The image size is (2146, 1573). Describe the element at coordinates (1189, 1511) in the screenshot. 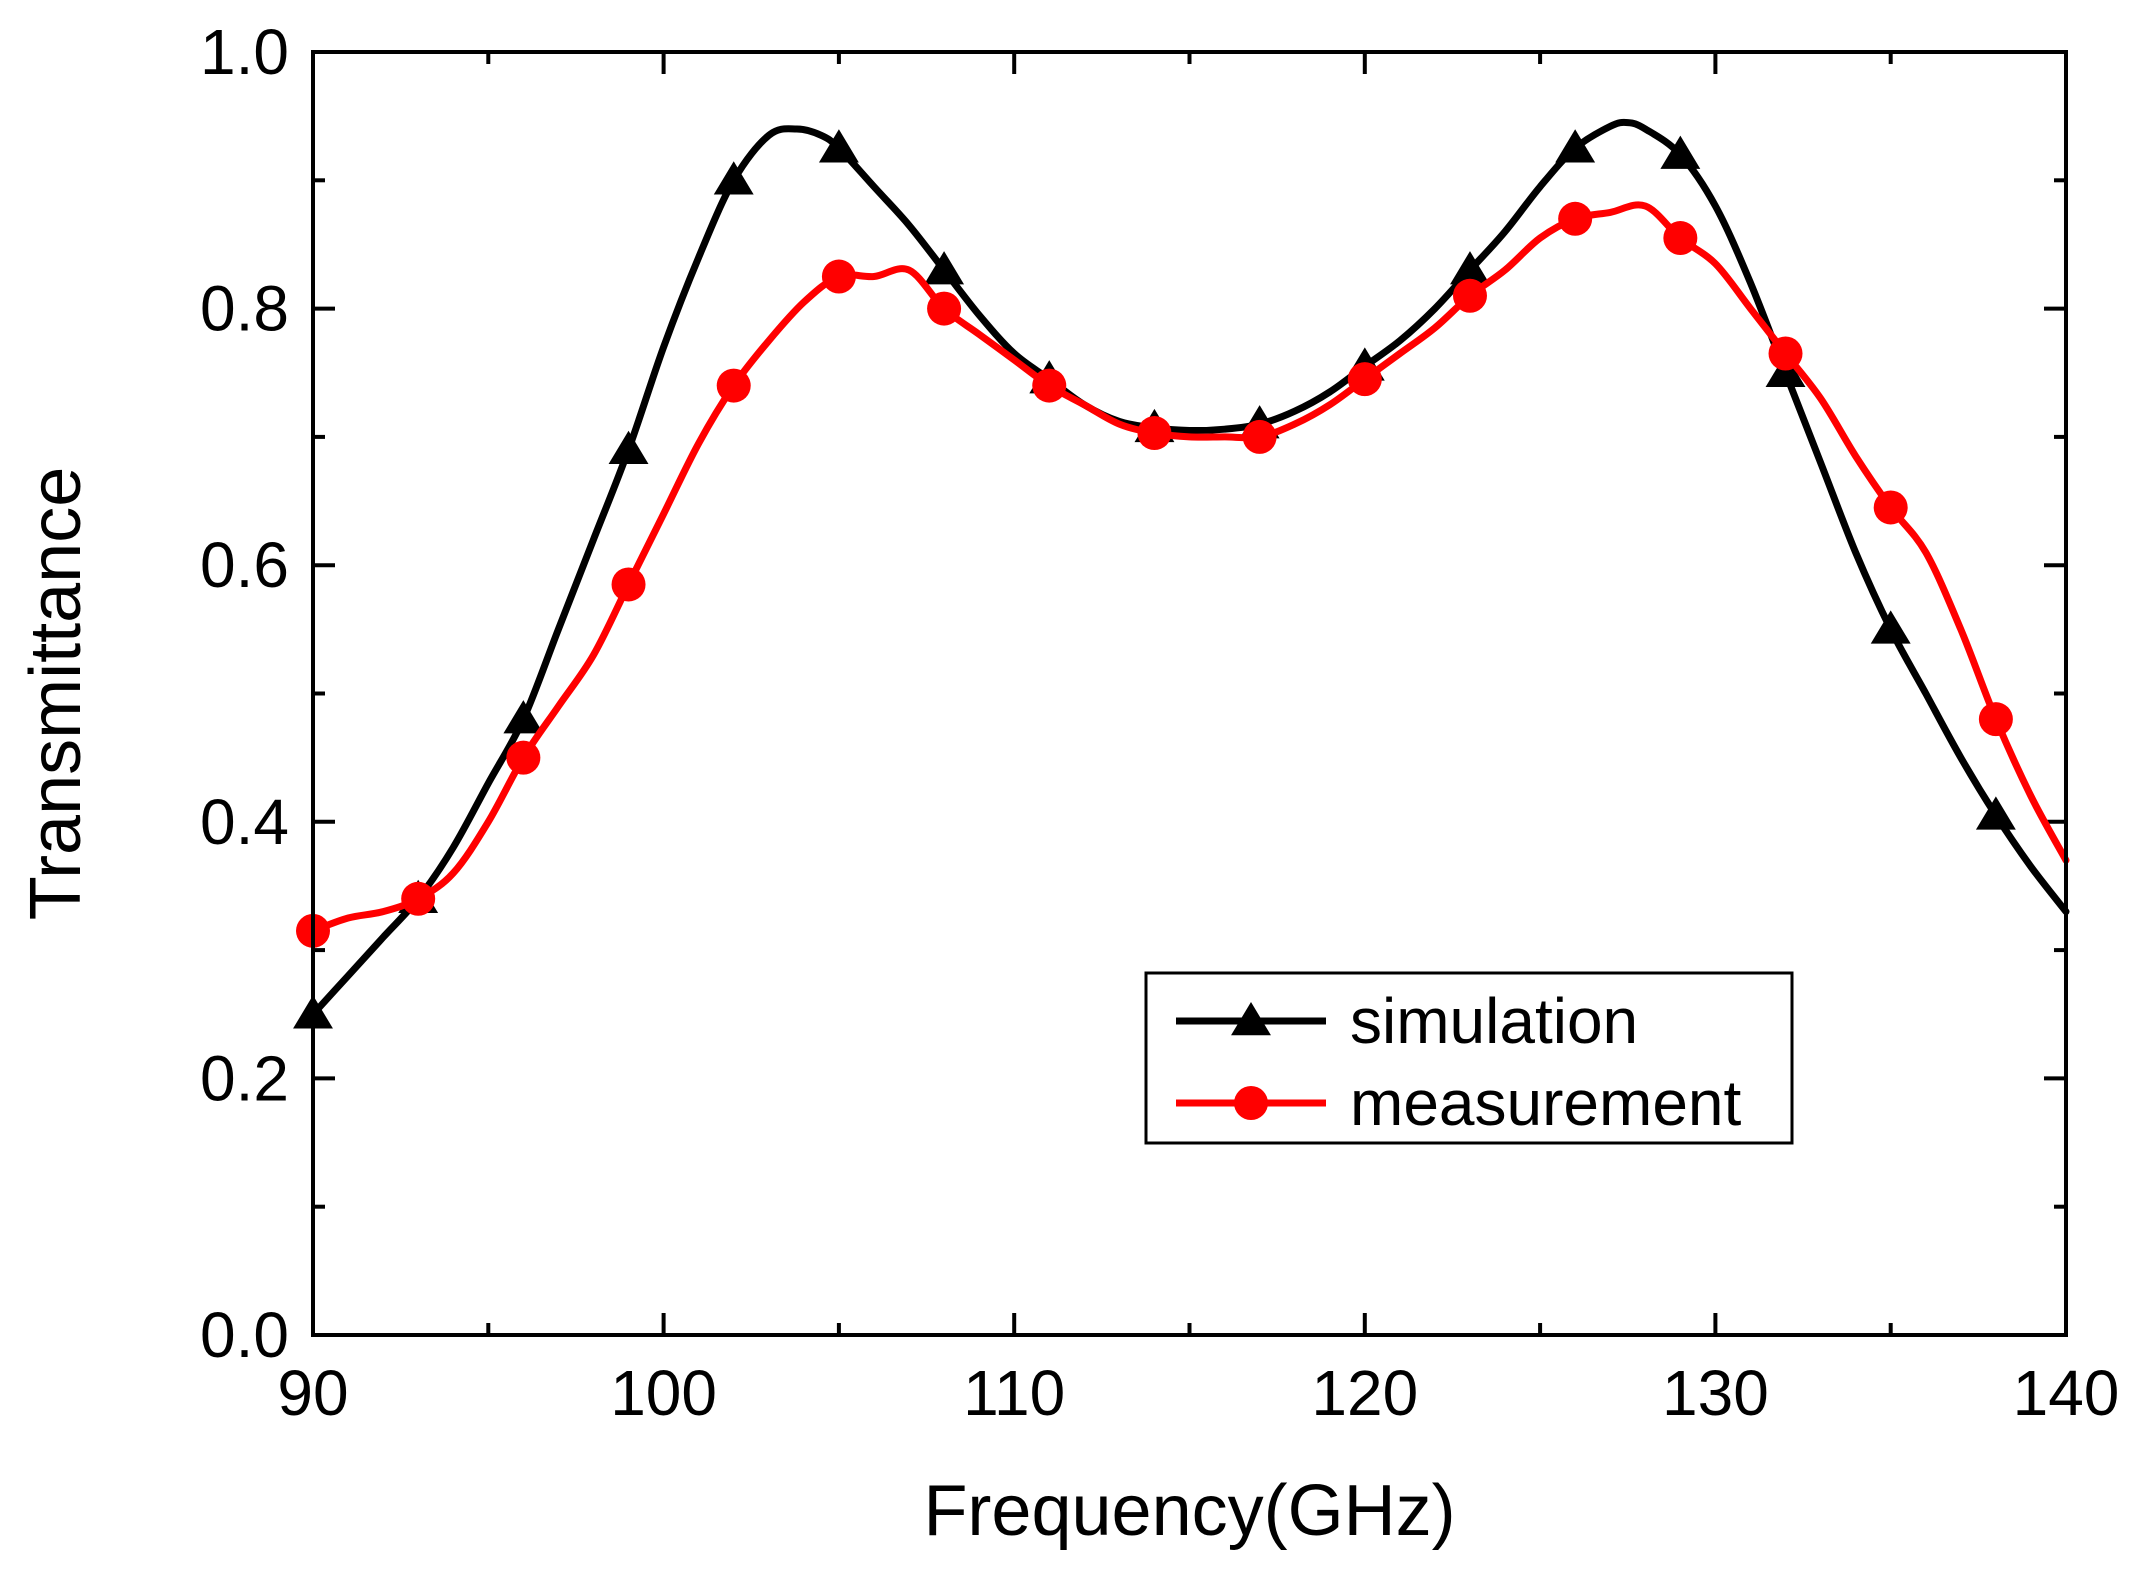

I see `x-axis-title: Frequency(GHz)` at that location.